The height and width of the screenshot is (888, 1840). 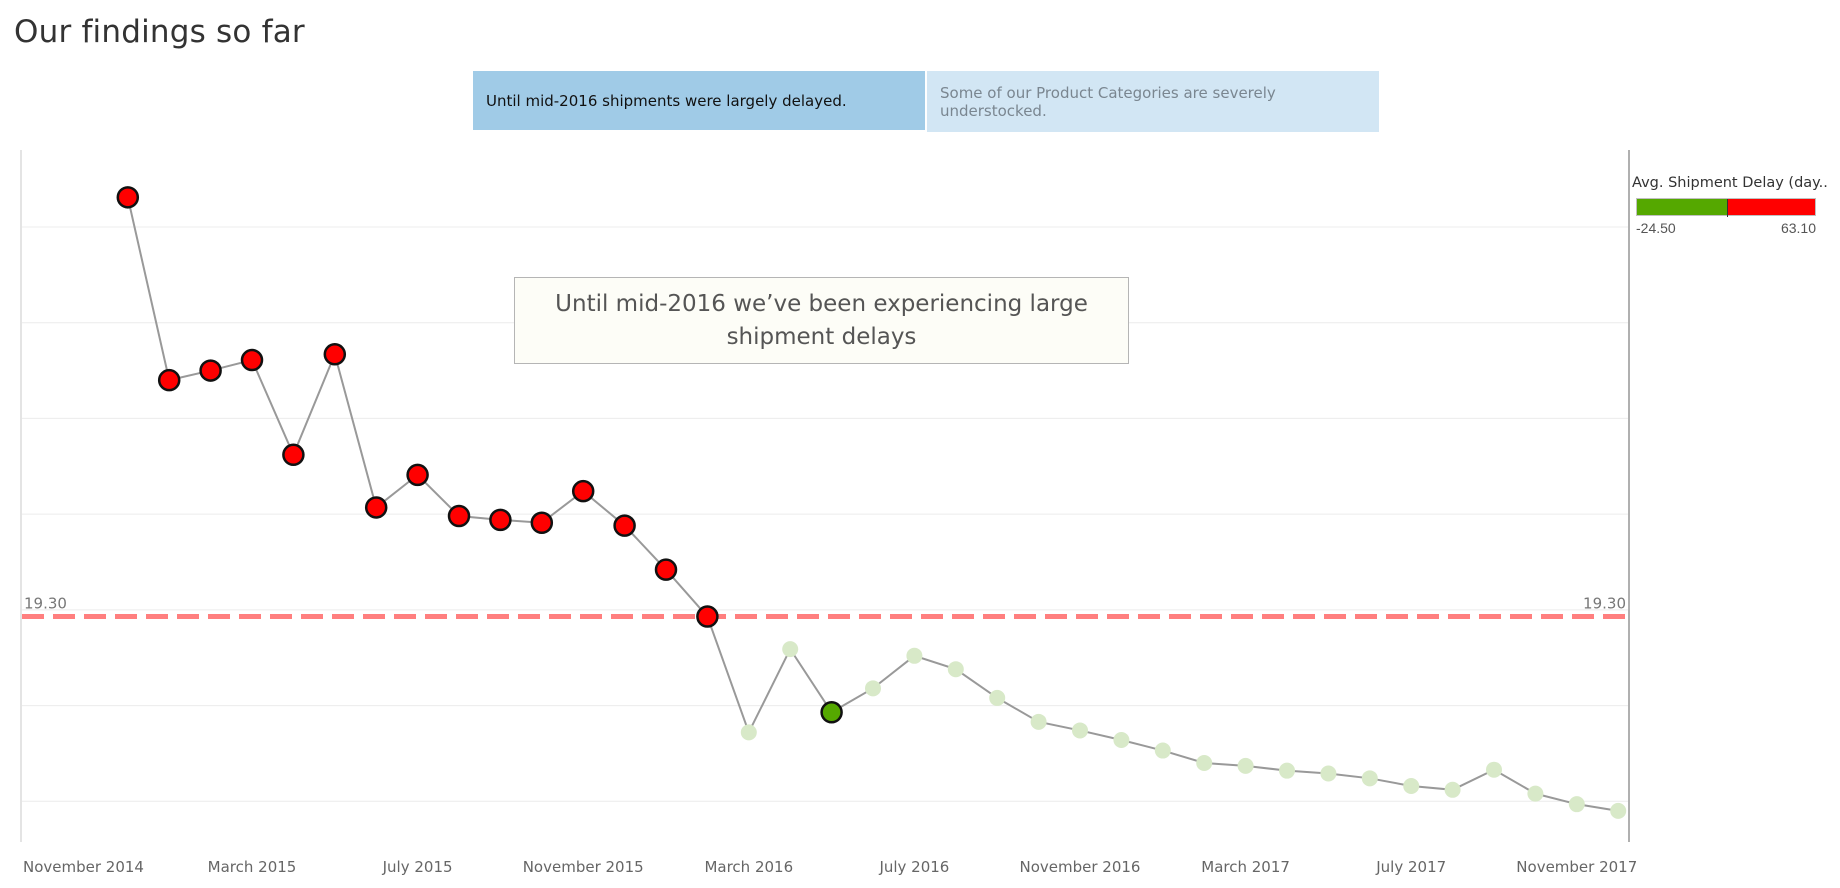 What do you see at coordinates (1410, 867) in the screenshot?
I see `x-tick-label: July 2017` at bounding box center [1410, 867].